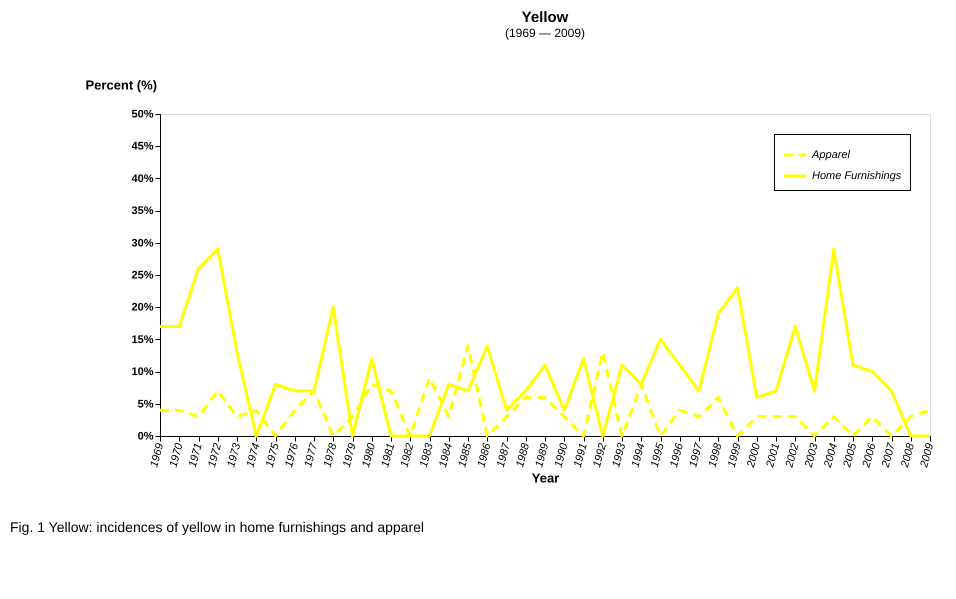 This screenshot has height=599, width=956. I want to click on x-tick-label: 1984, so click(446, 455).